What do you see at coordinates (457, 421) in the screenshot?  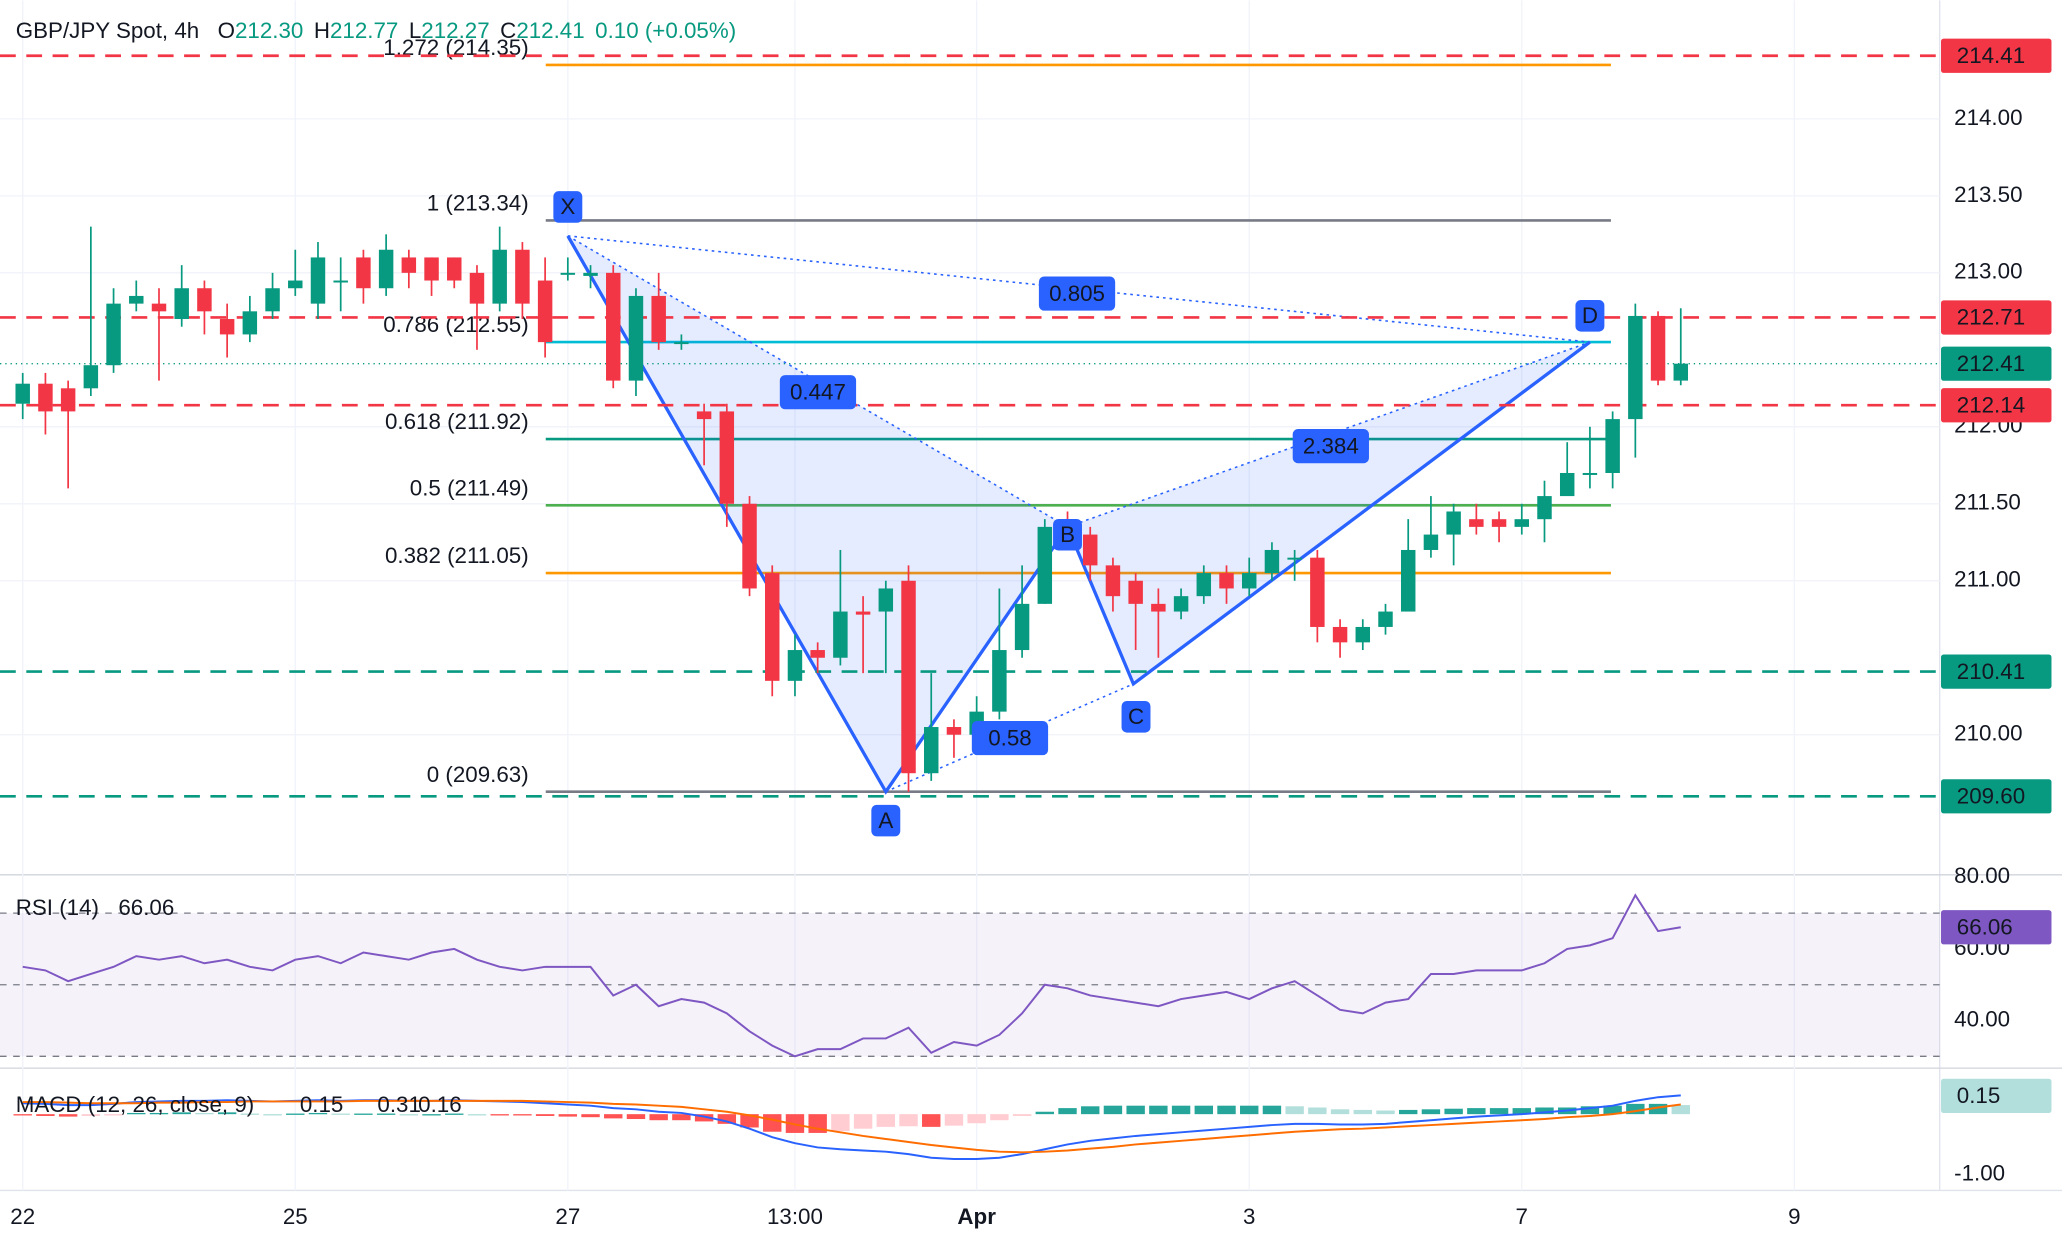 I see `fib-label: 0.618 (211.92)` at bounding box center [457, 421].